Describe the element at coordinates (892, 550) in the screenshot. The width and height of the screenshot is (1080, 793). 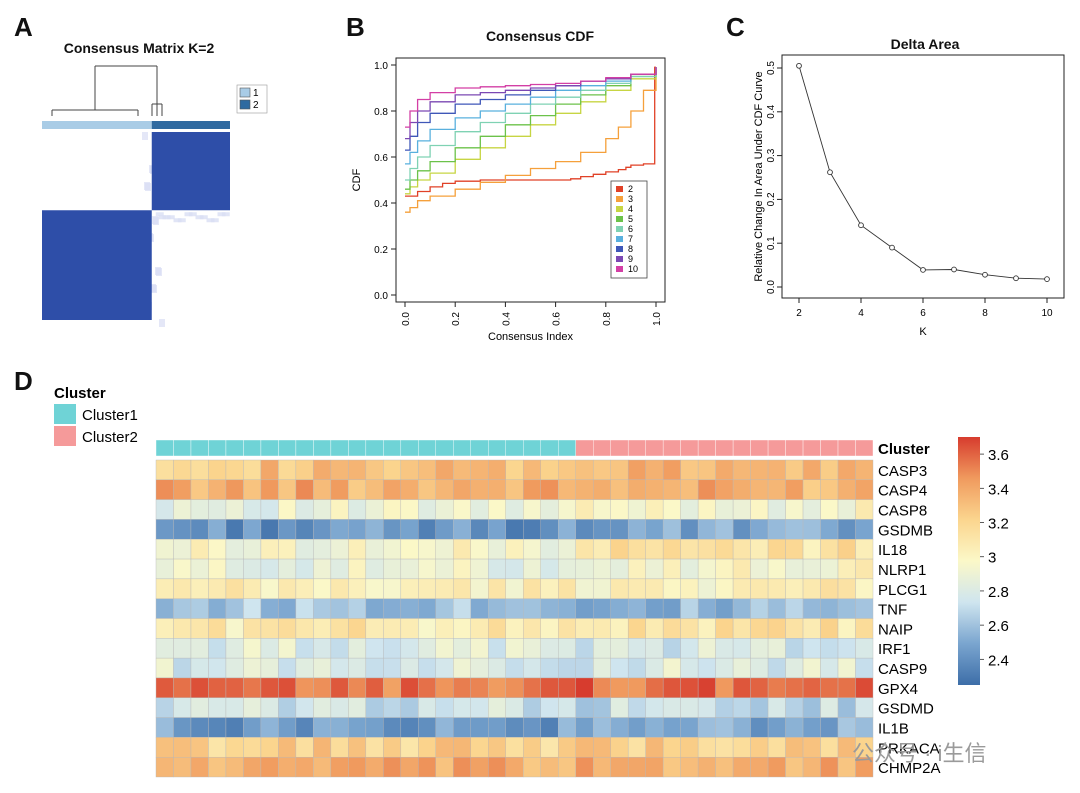
I see `row-label-il18: IL18` at that location.